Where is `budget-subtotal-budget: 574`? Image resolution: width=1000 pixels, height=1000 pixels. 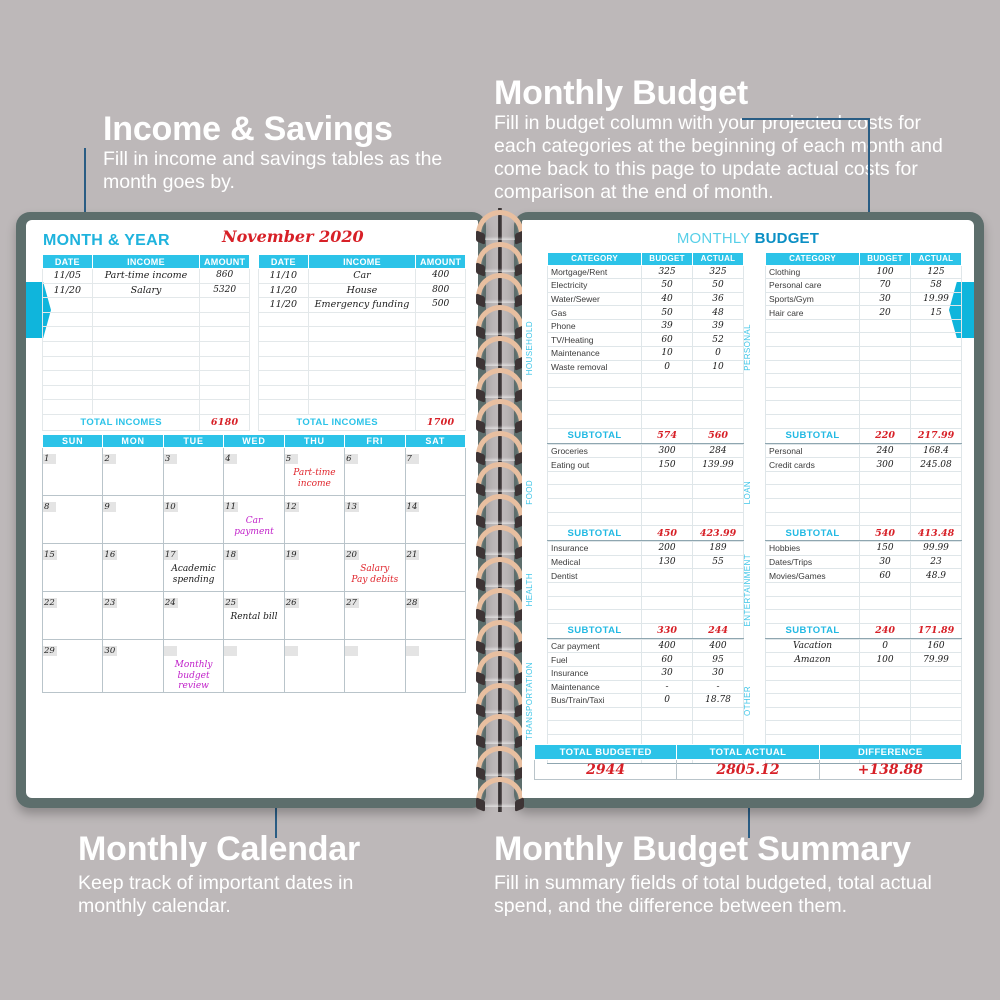
budget-subtotal-budget: 574 is located at coordinates (667, 435).